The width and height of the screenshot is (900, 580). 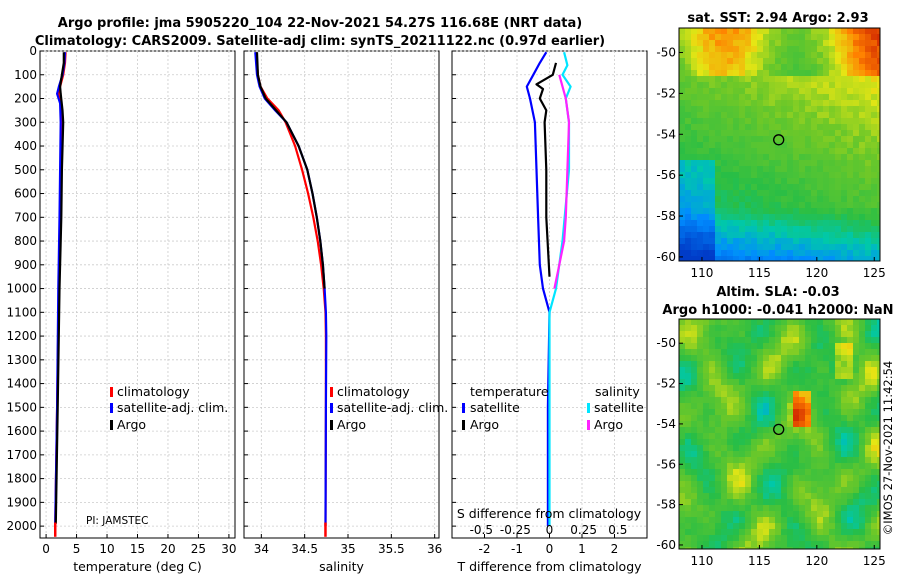 I want to click on map-y-tick-label: -52, so click(x=666, y=93).